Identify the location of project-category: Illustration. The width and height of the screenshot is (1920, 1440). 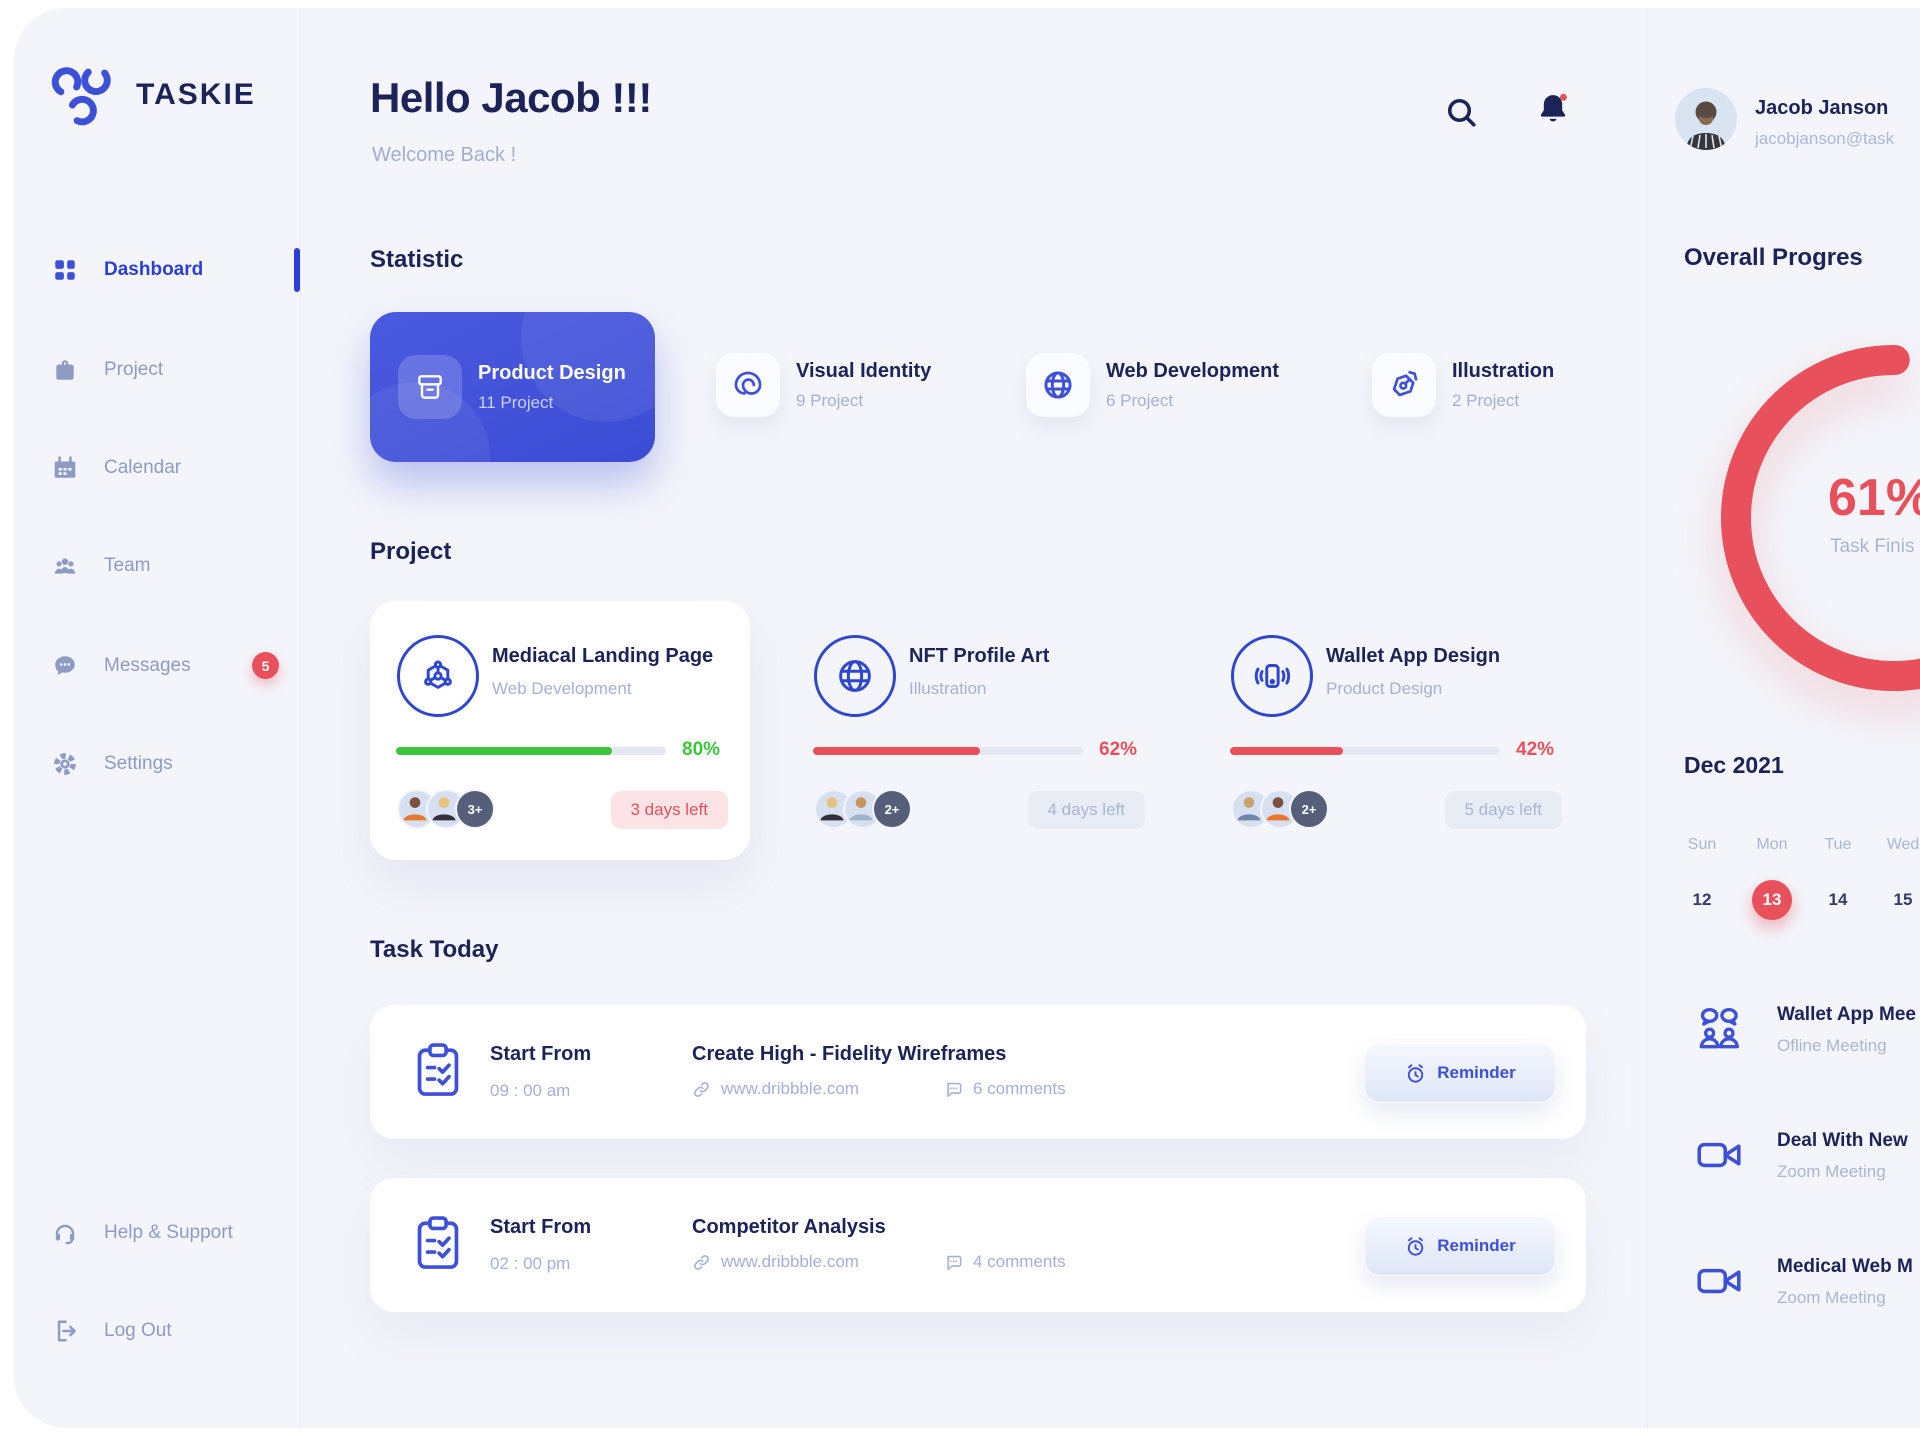
(948, 688).